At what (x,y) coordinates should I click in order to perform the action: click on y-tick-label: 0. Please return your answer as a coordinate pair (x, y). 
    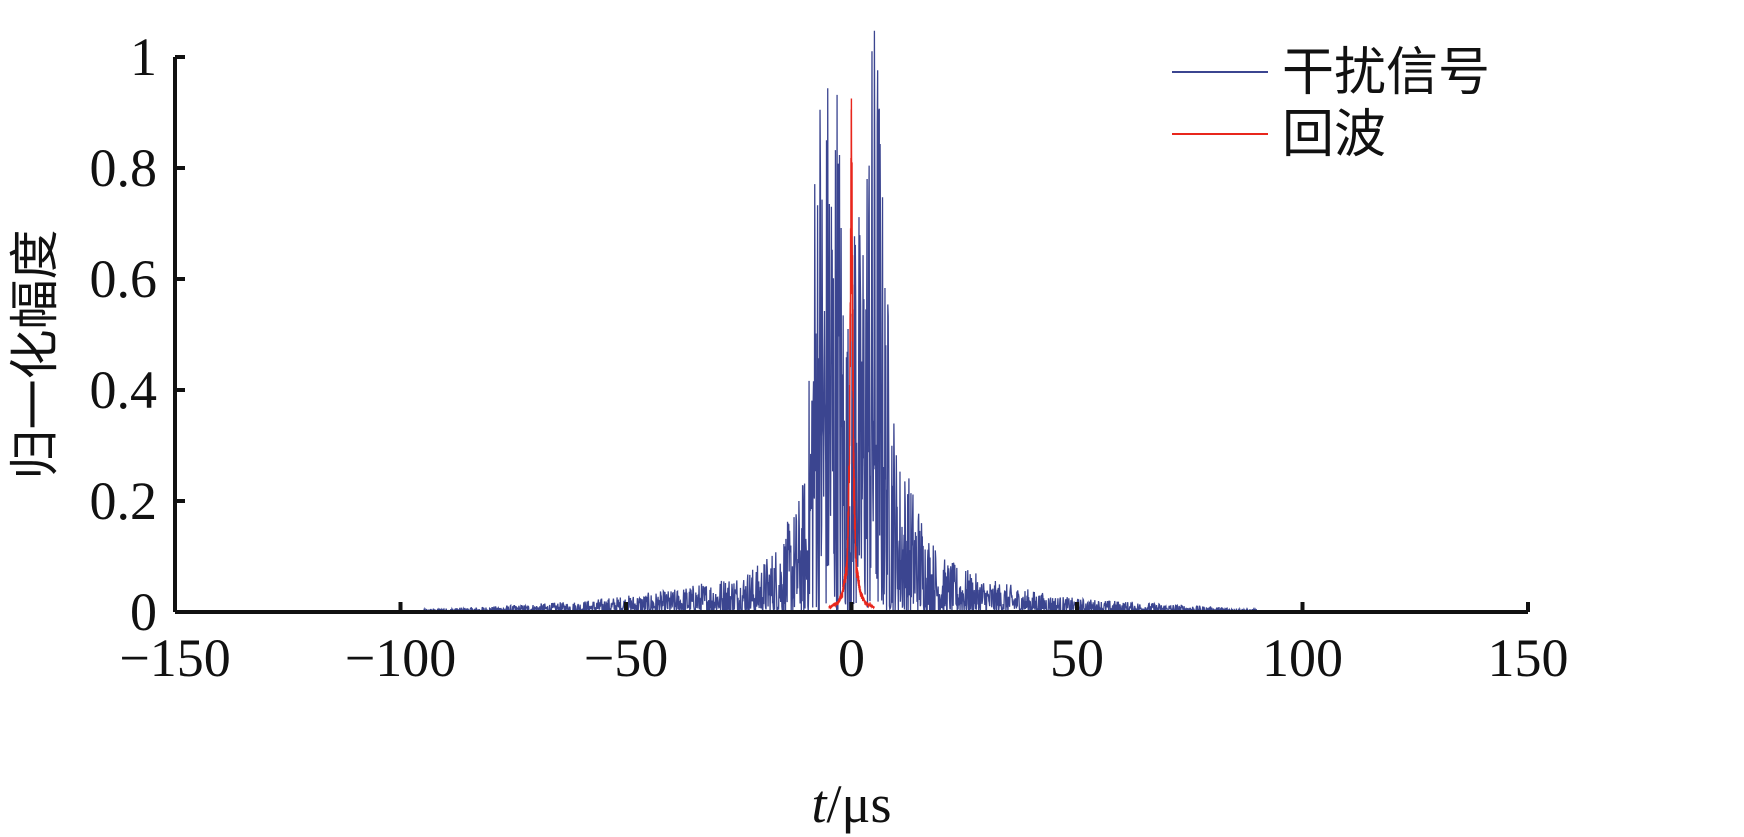
    Looking at the image, I should click on (143, 612).